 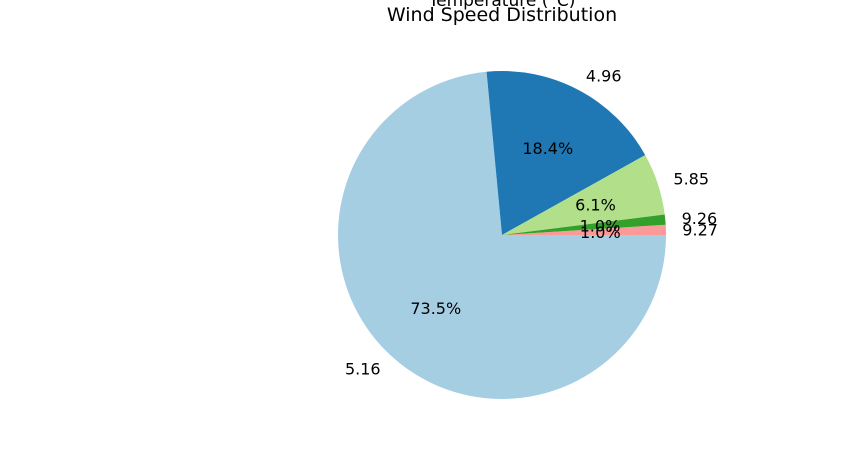 What do you see at coordinates (595, 204) in the screenshot?
I see `percent-label: 6.1%` at bounding box center [595, 204].